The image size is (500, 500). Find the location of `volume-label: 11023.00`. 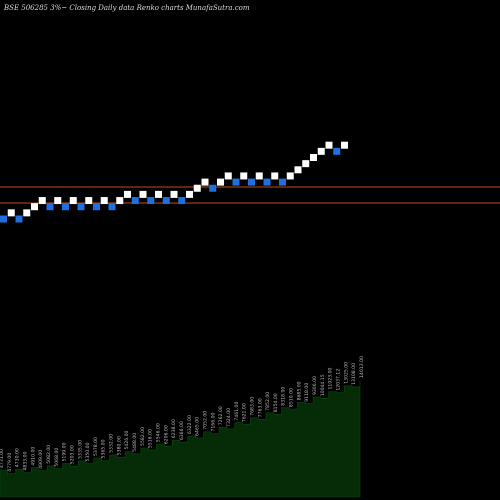

volume-label: 11023.00 is located at coordinates (331, 378).